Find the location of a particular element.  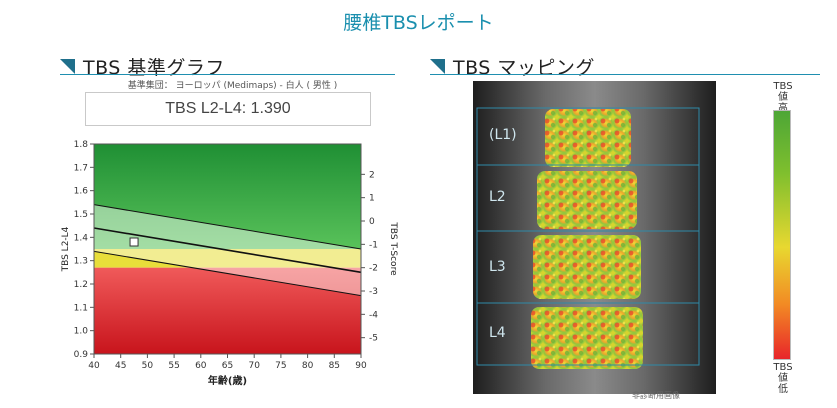

tbs-color-scale is located at coordinates (782, 235).